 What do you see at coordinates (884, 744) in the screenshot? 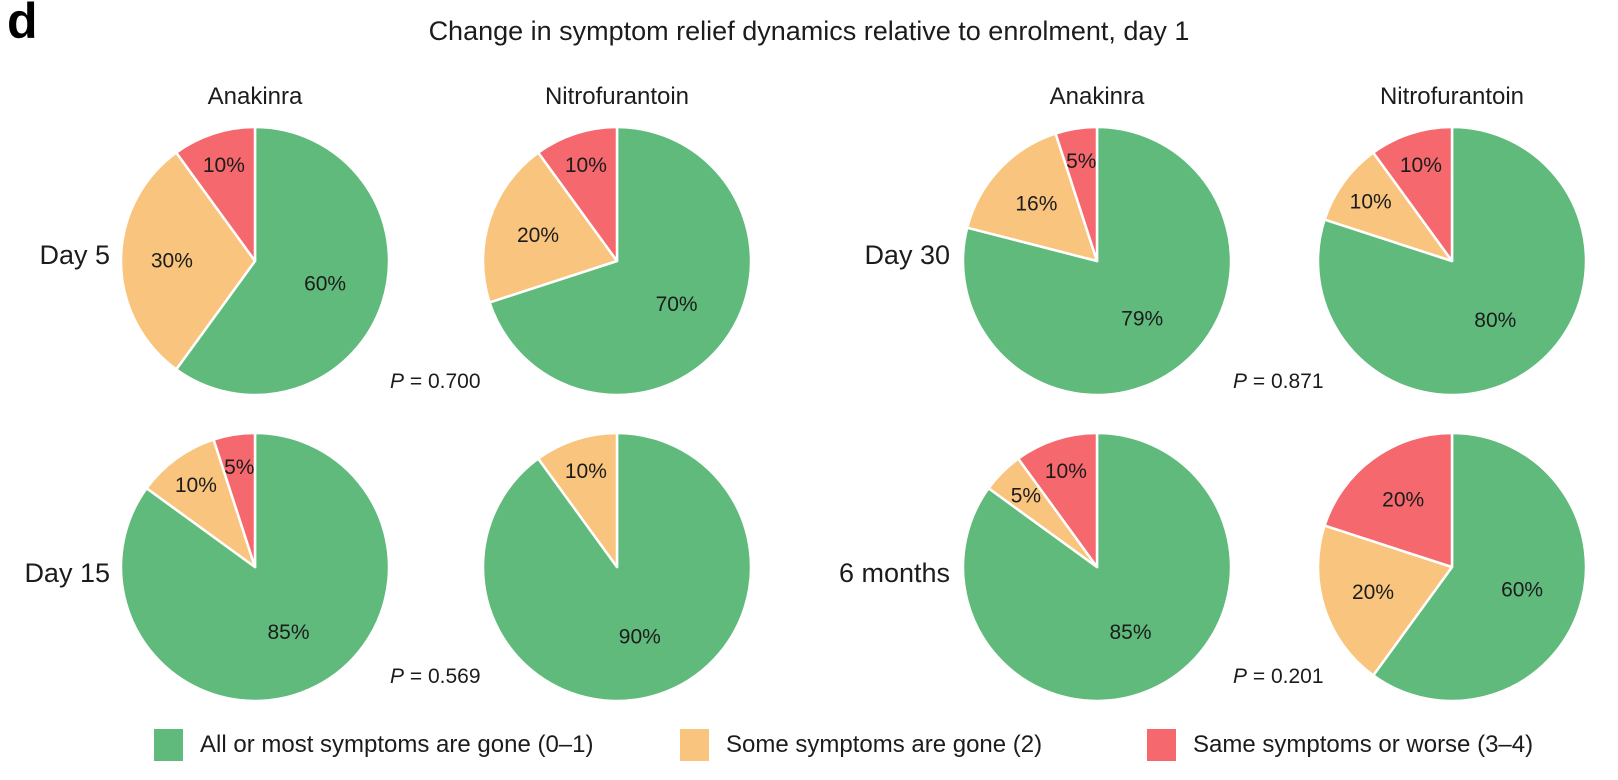
I see `legend-label-orange: Some symptoms are gone (2)` at bounding box center [884, 744].